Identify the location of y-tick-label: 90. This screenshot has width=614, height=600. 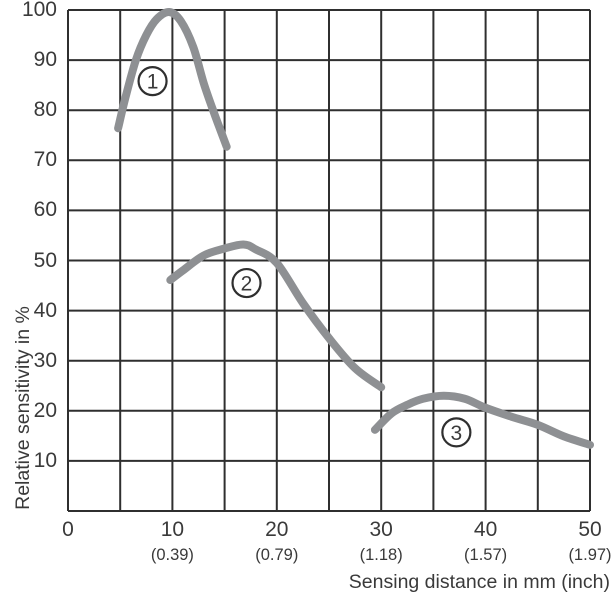
(45, 60).